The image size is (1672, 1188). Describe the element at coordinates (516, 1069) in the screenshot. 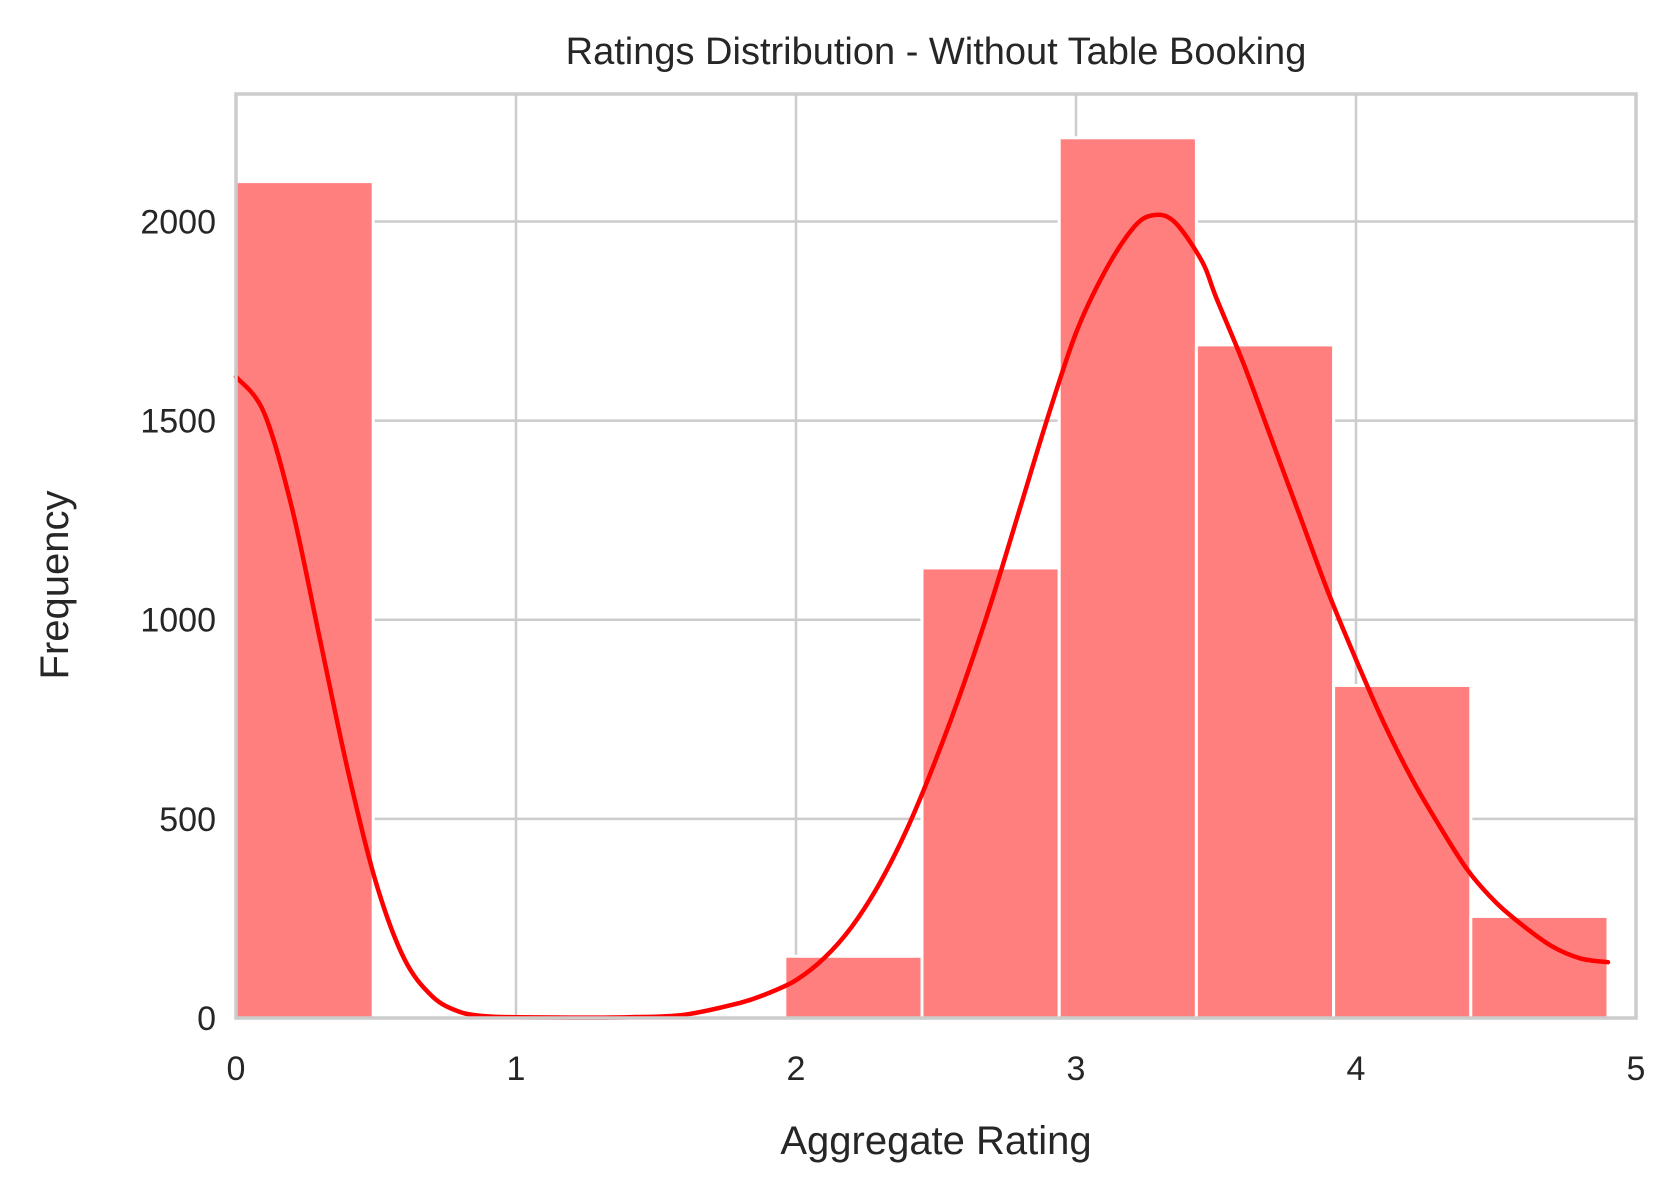

I see `x-tick-label: 1` at that location.